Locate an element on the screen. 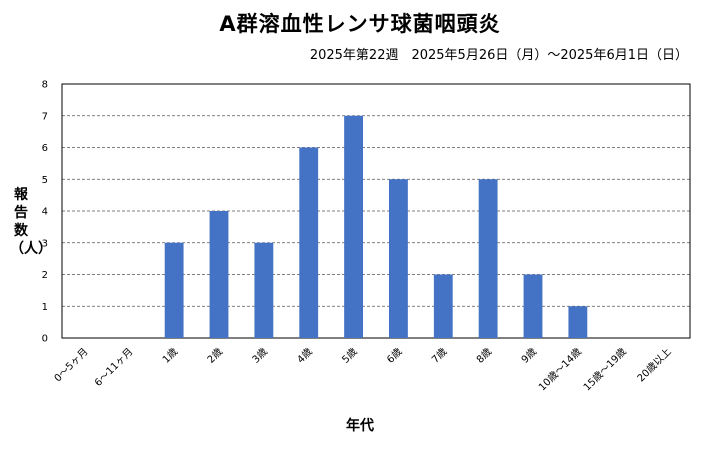 The width and height of the screenshot is (720, 474). chart-subtitle: 2025年第22週 2025年5月26日（月）～2025年6月1日（日） is located at coordinates (498, 55).